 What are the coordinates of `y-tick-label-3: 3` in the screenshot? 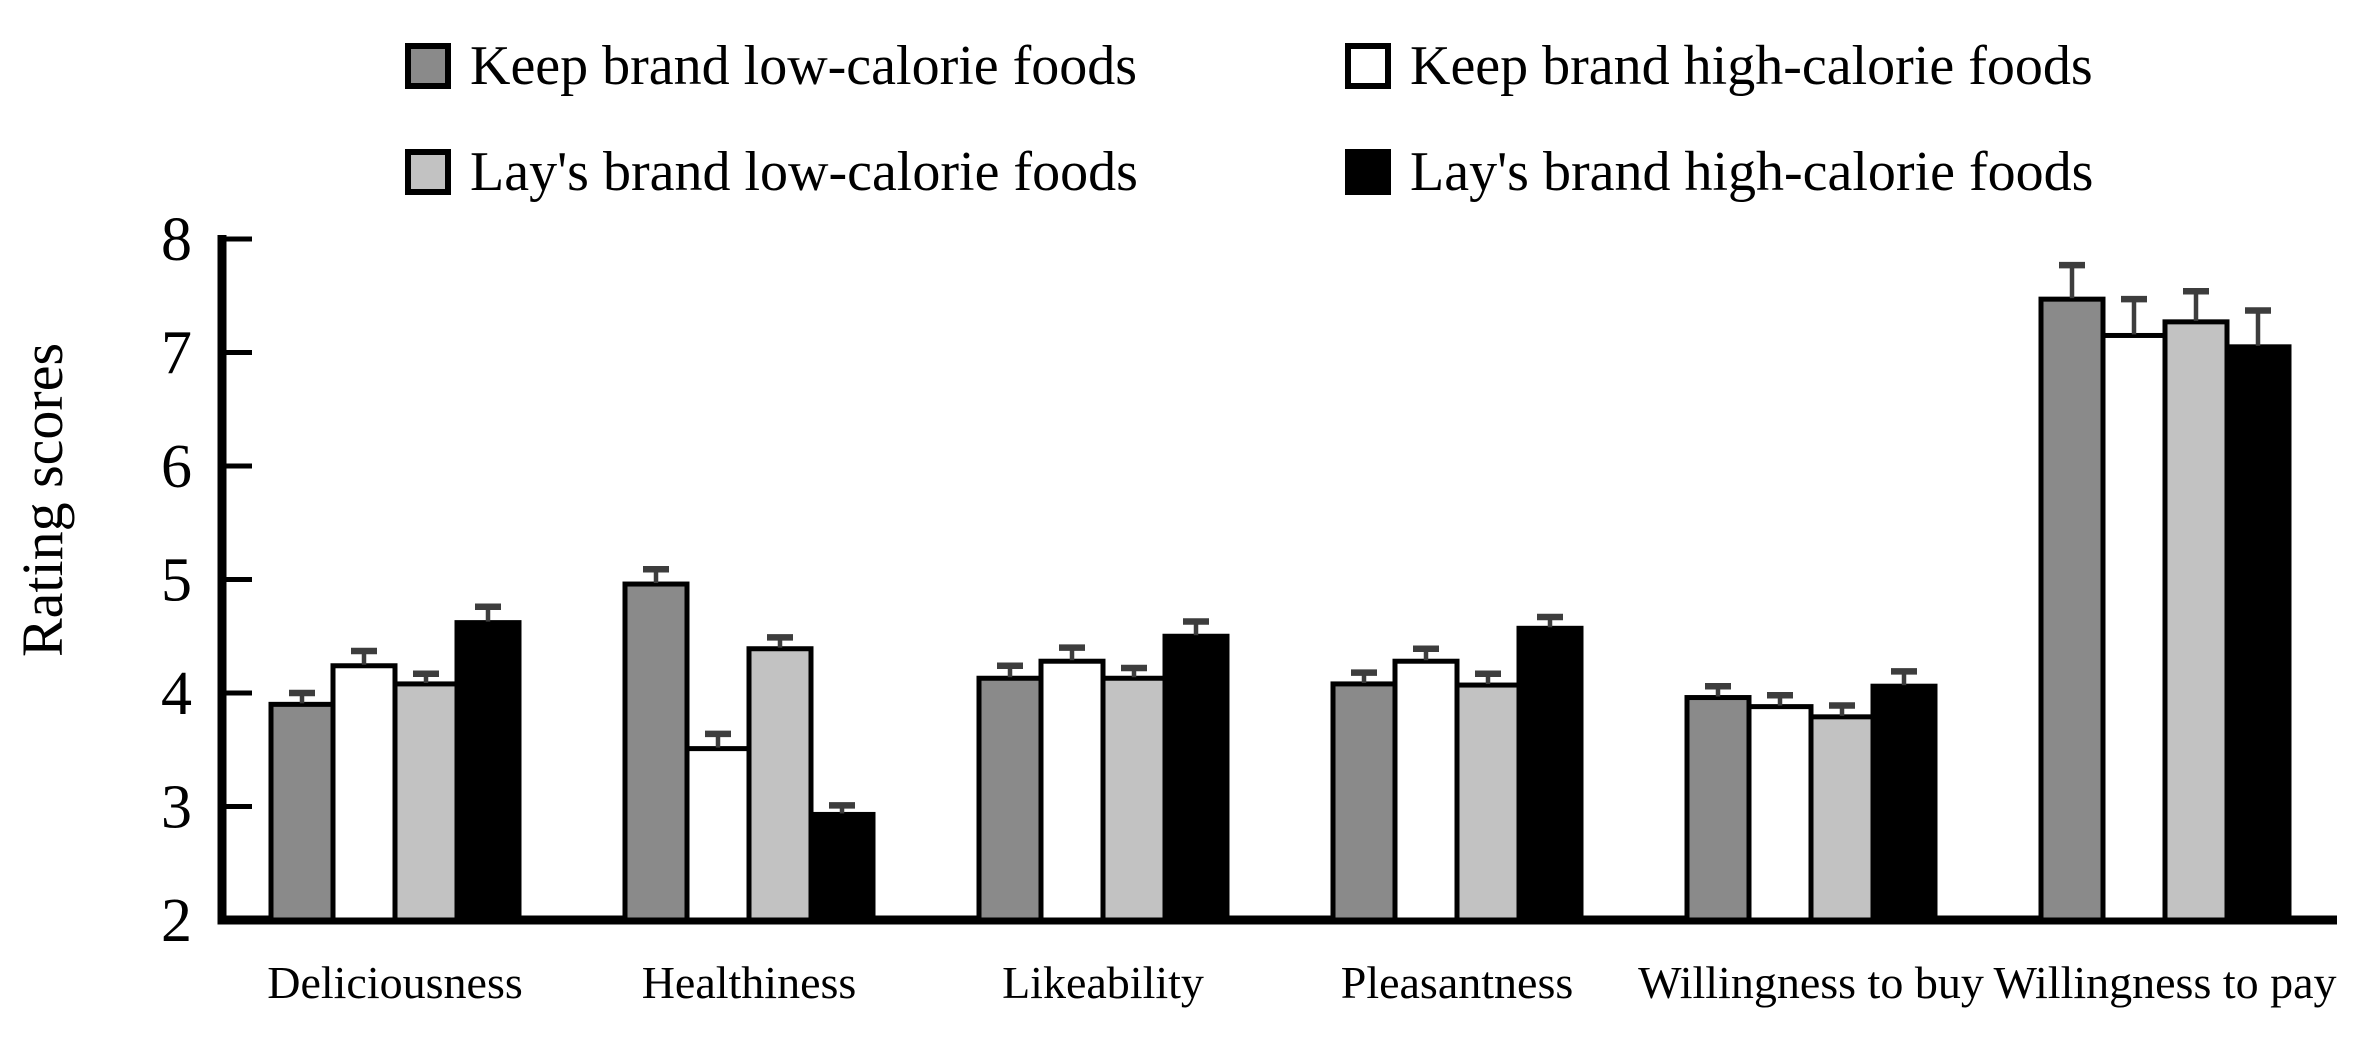 It's located at (176, 808).